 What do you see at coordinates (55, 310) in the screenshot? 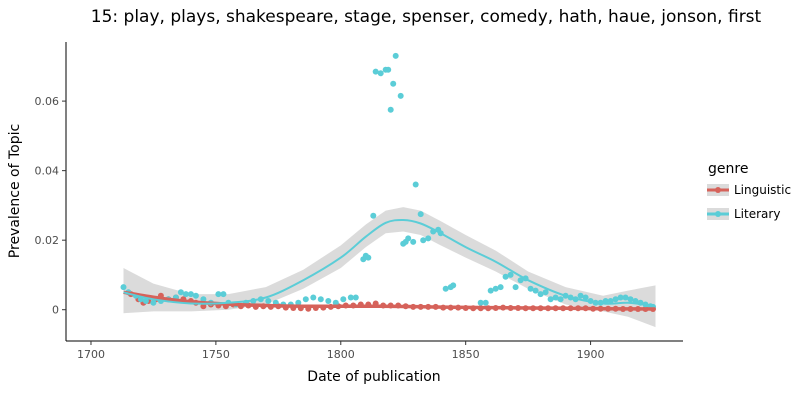
I see `y-tick-label-0: 0` at bounding box center [55, 310].